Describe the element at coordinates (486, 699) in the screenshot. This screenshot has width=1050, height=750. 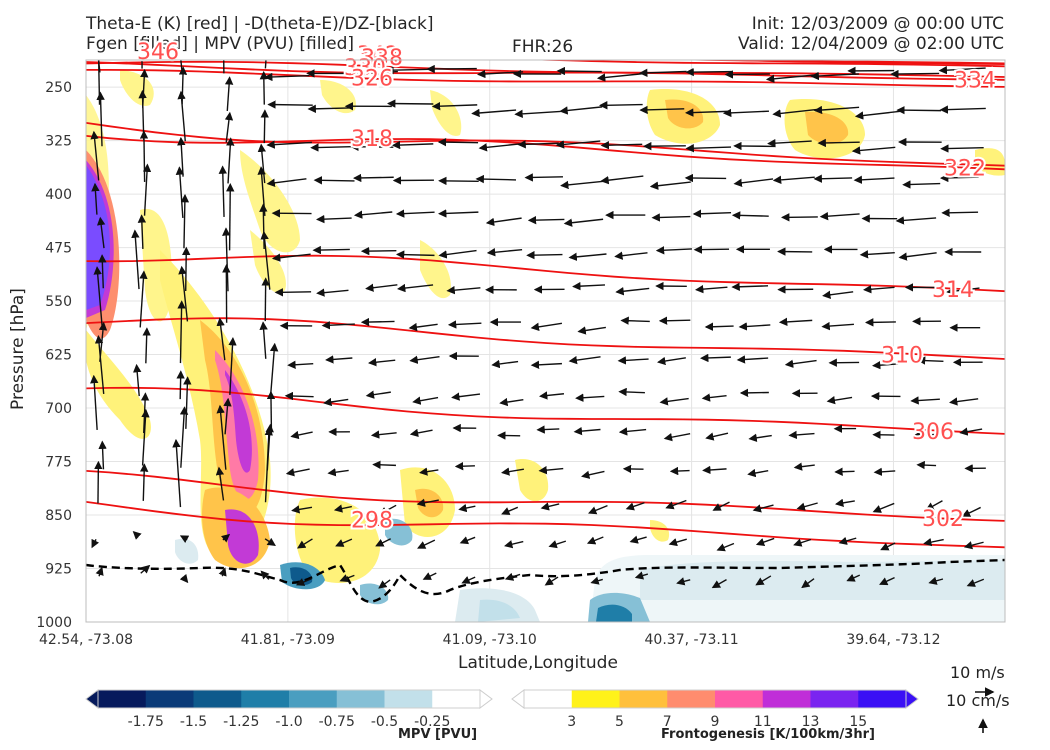
I see `colorbar-end-right` at that location.